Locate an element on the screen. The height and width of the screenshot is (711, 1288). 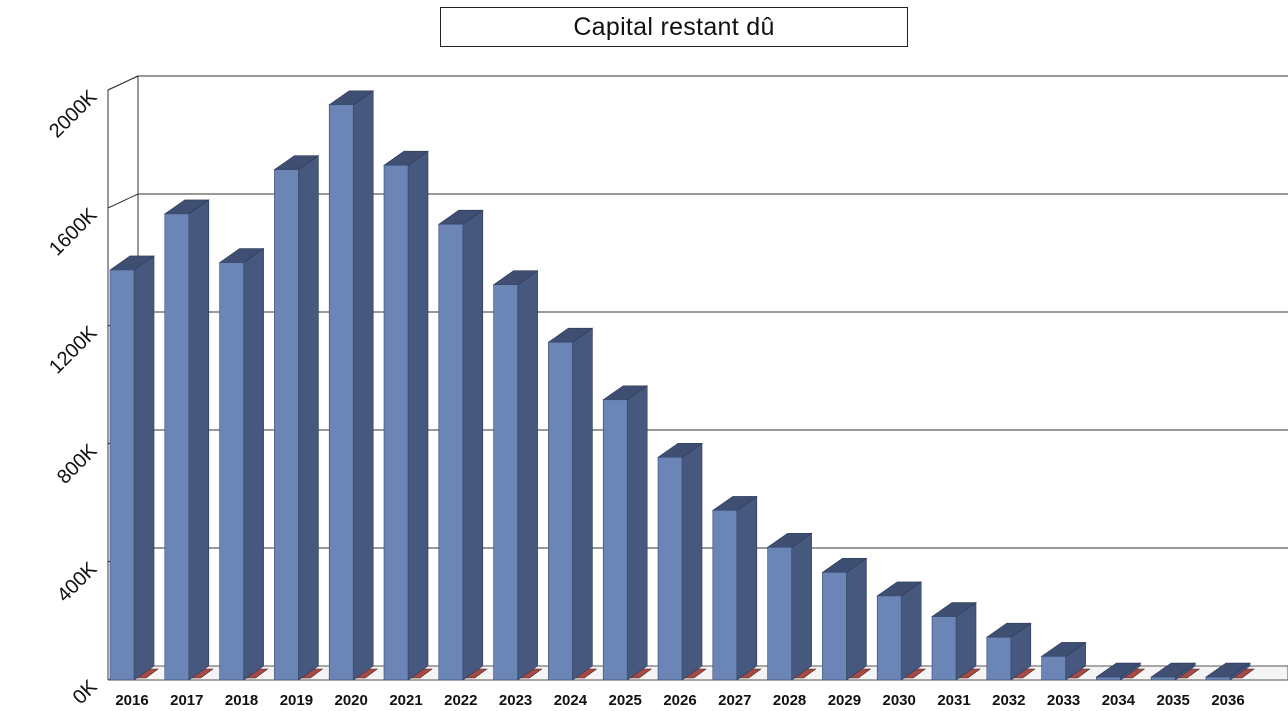
x-tick-label: 2018 is located at coordinates (241, 700).